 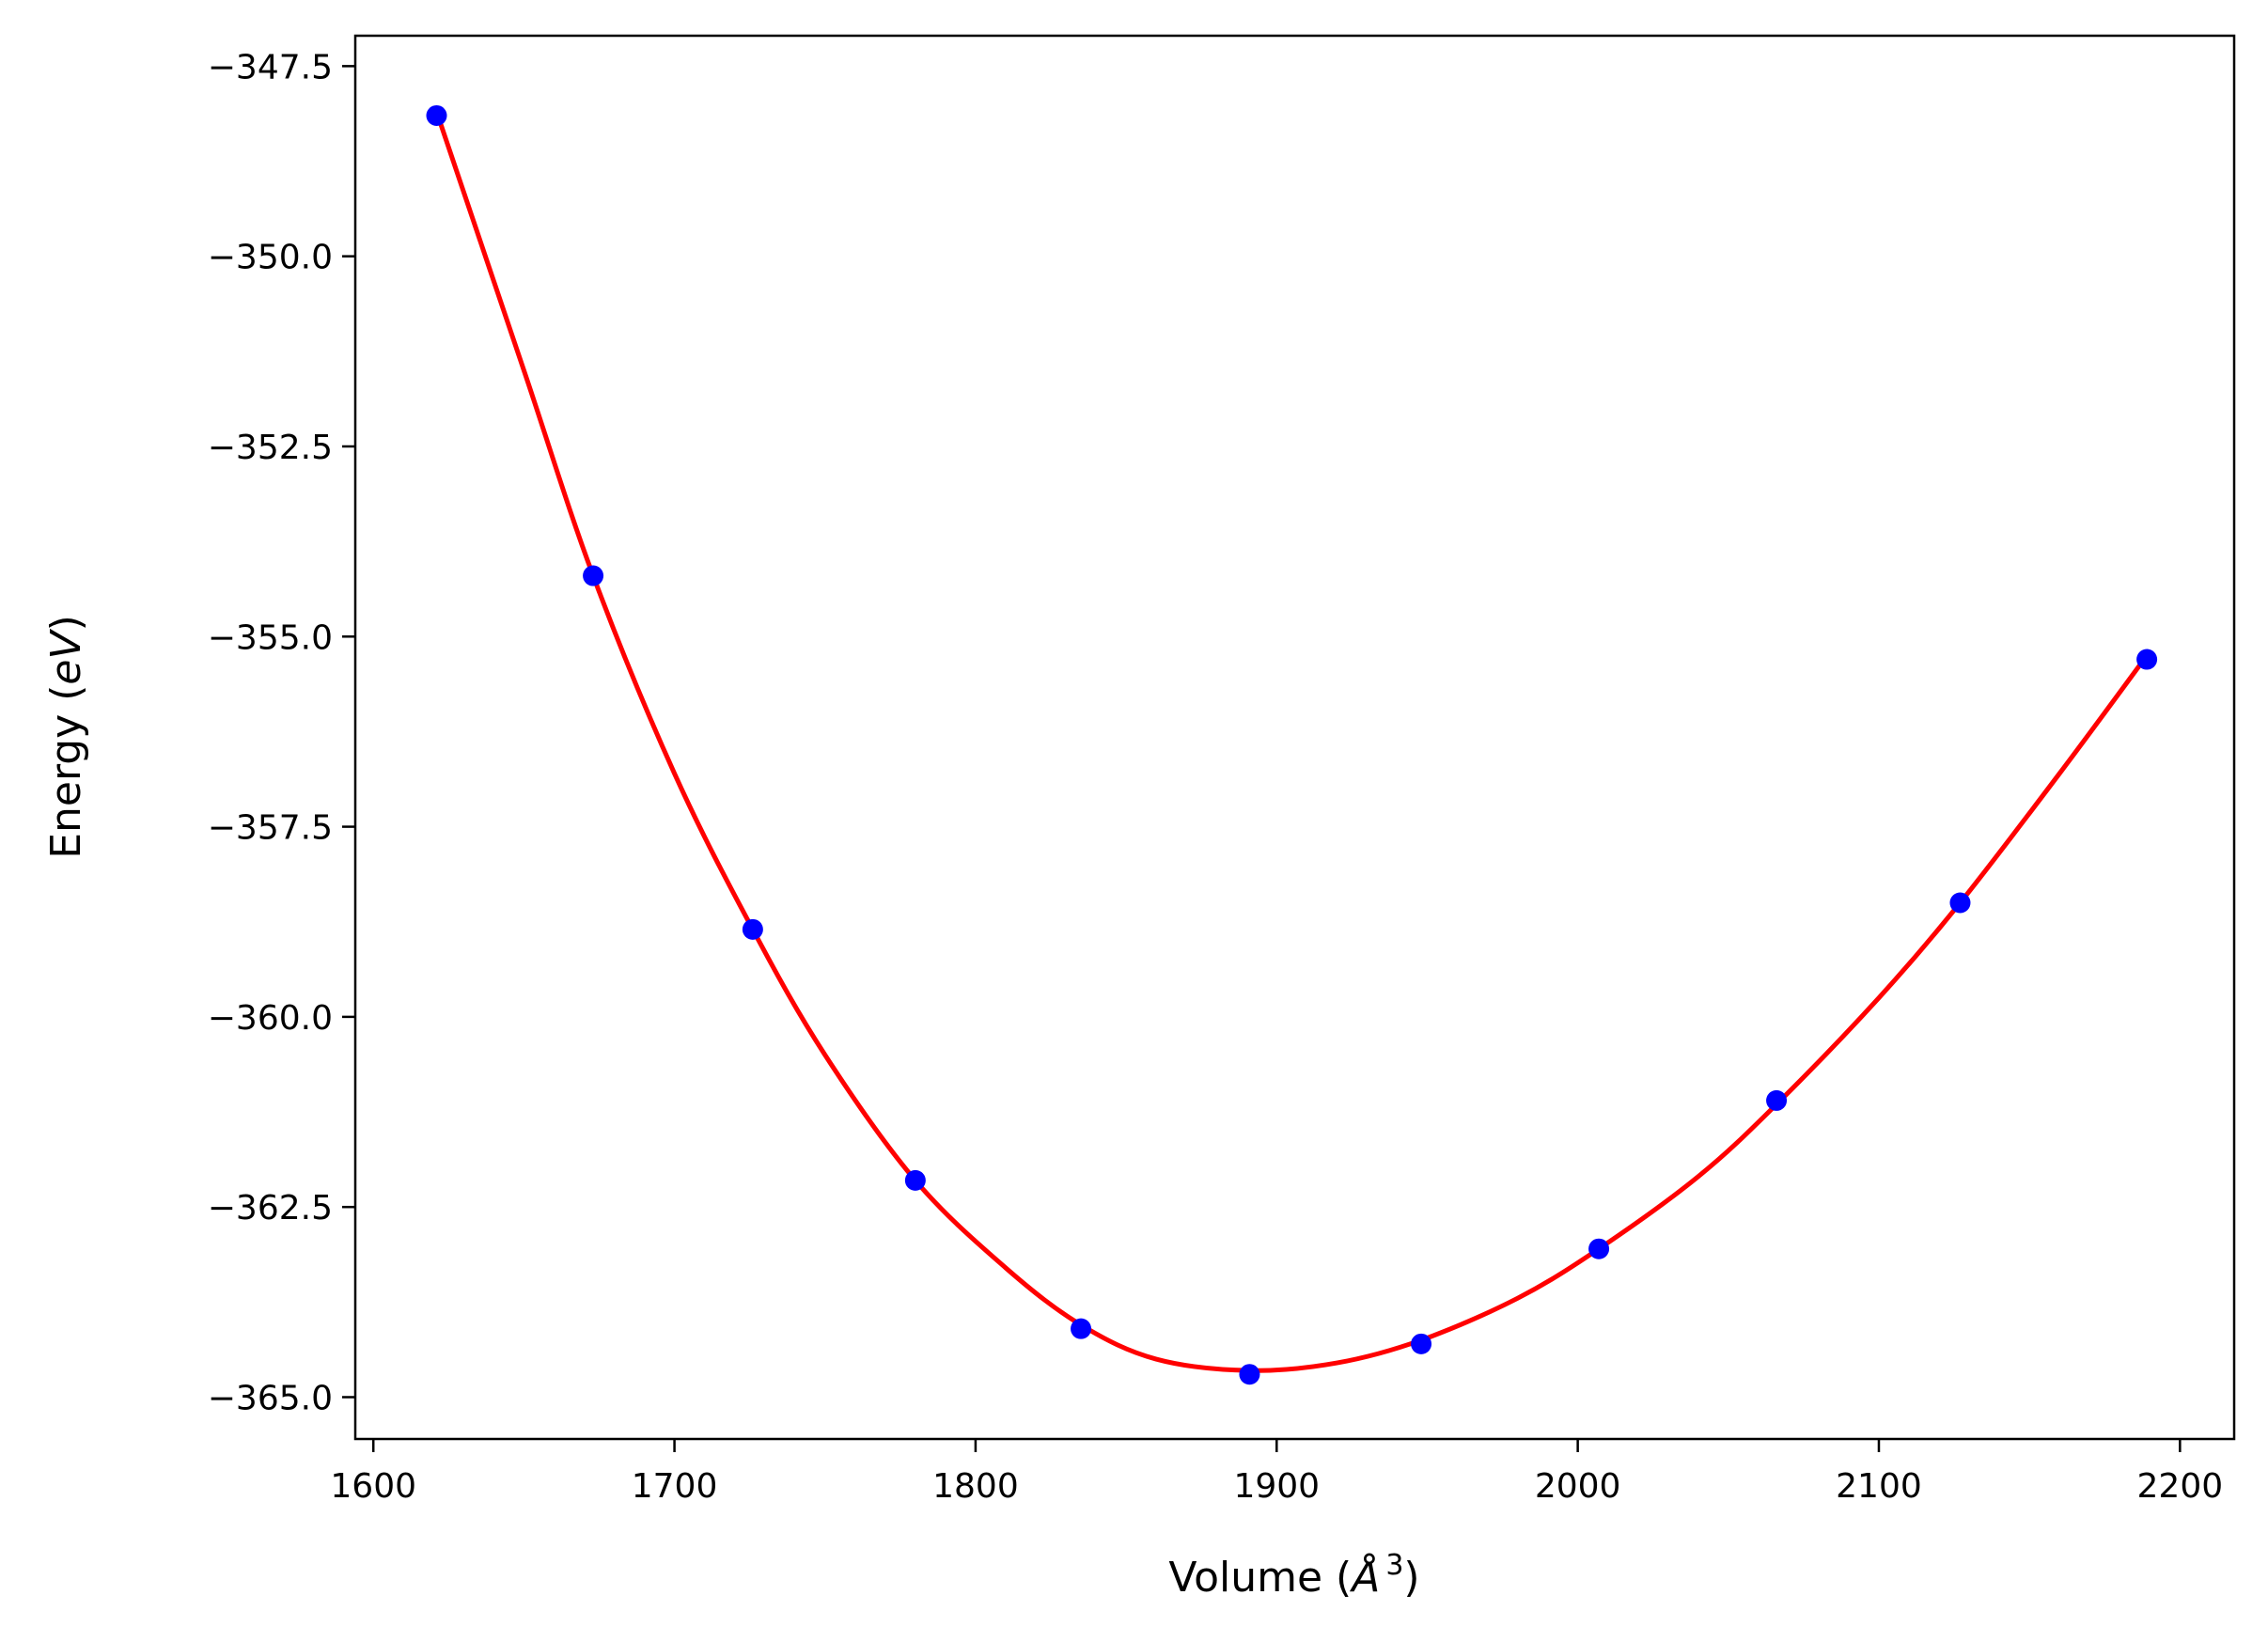 What do you see at coordinates (1260, 1578) in the screenshot?
I see `x-axis-label-text: Volume (` at bounding box center [1260, 1578].